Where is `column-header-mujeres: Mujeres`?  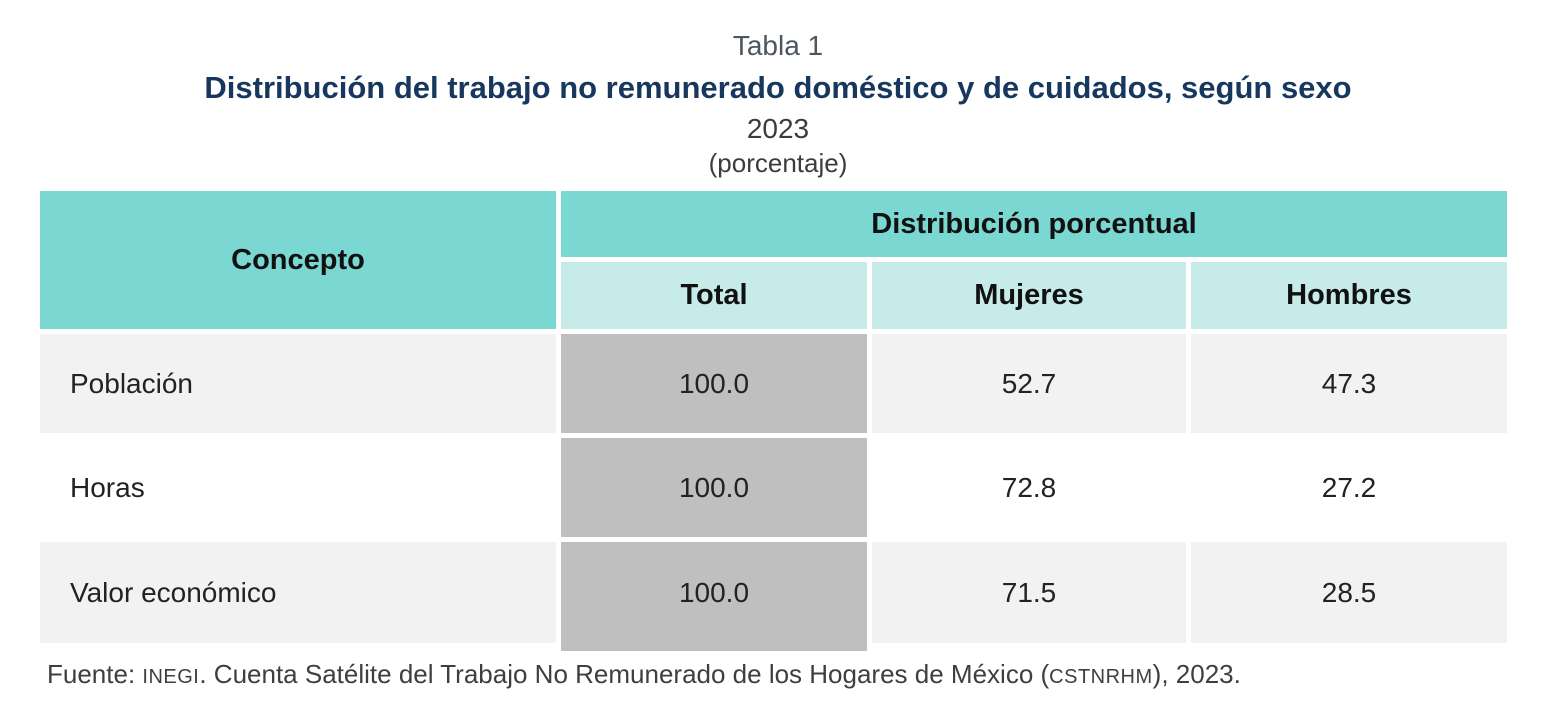
column-header-mujeres: Mujeres is located at coordinates (1029, 295).